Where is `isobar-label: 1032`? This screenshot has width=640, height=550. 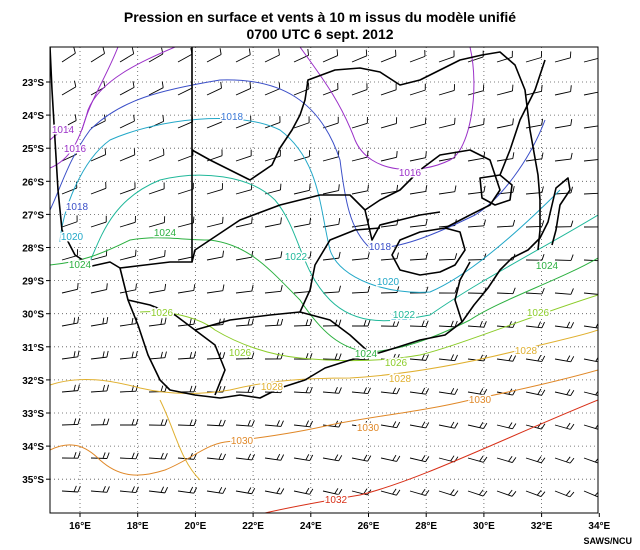
isobar-label: 1032 is located at coordinates (336, 500).